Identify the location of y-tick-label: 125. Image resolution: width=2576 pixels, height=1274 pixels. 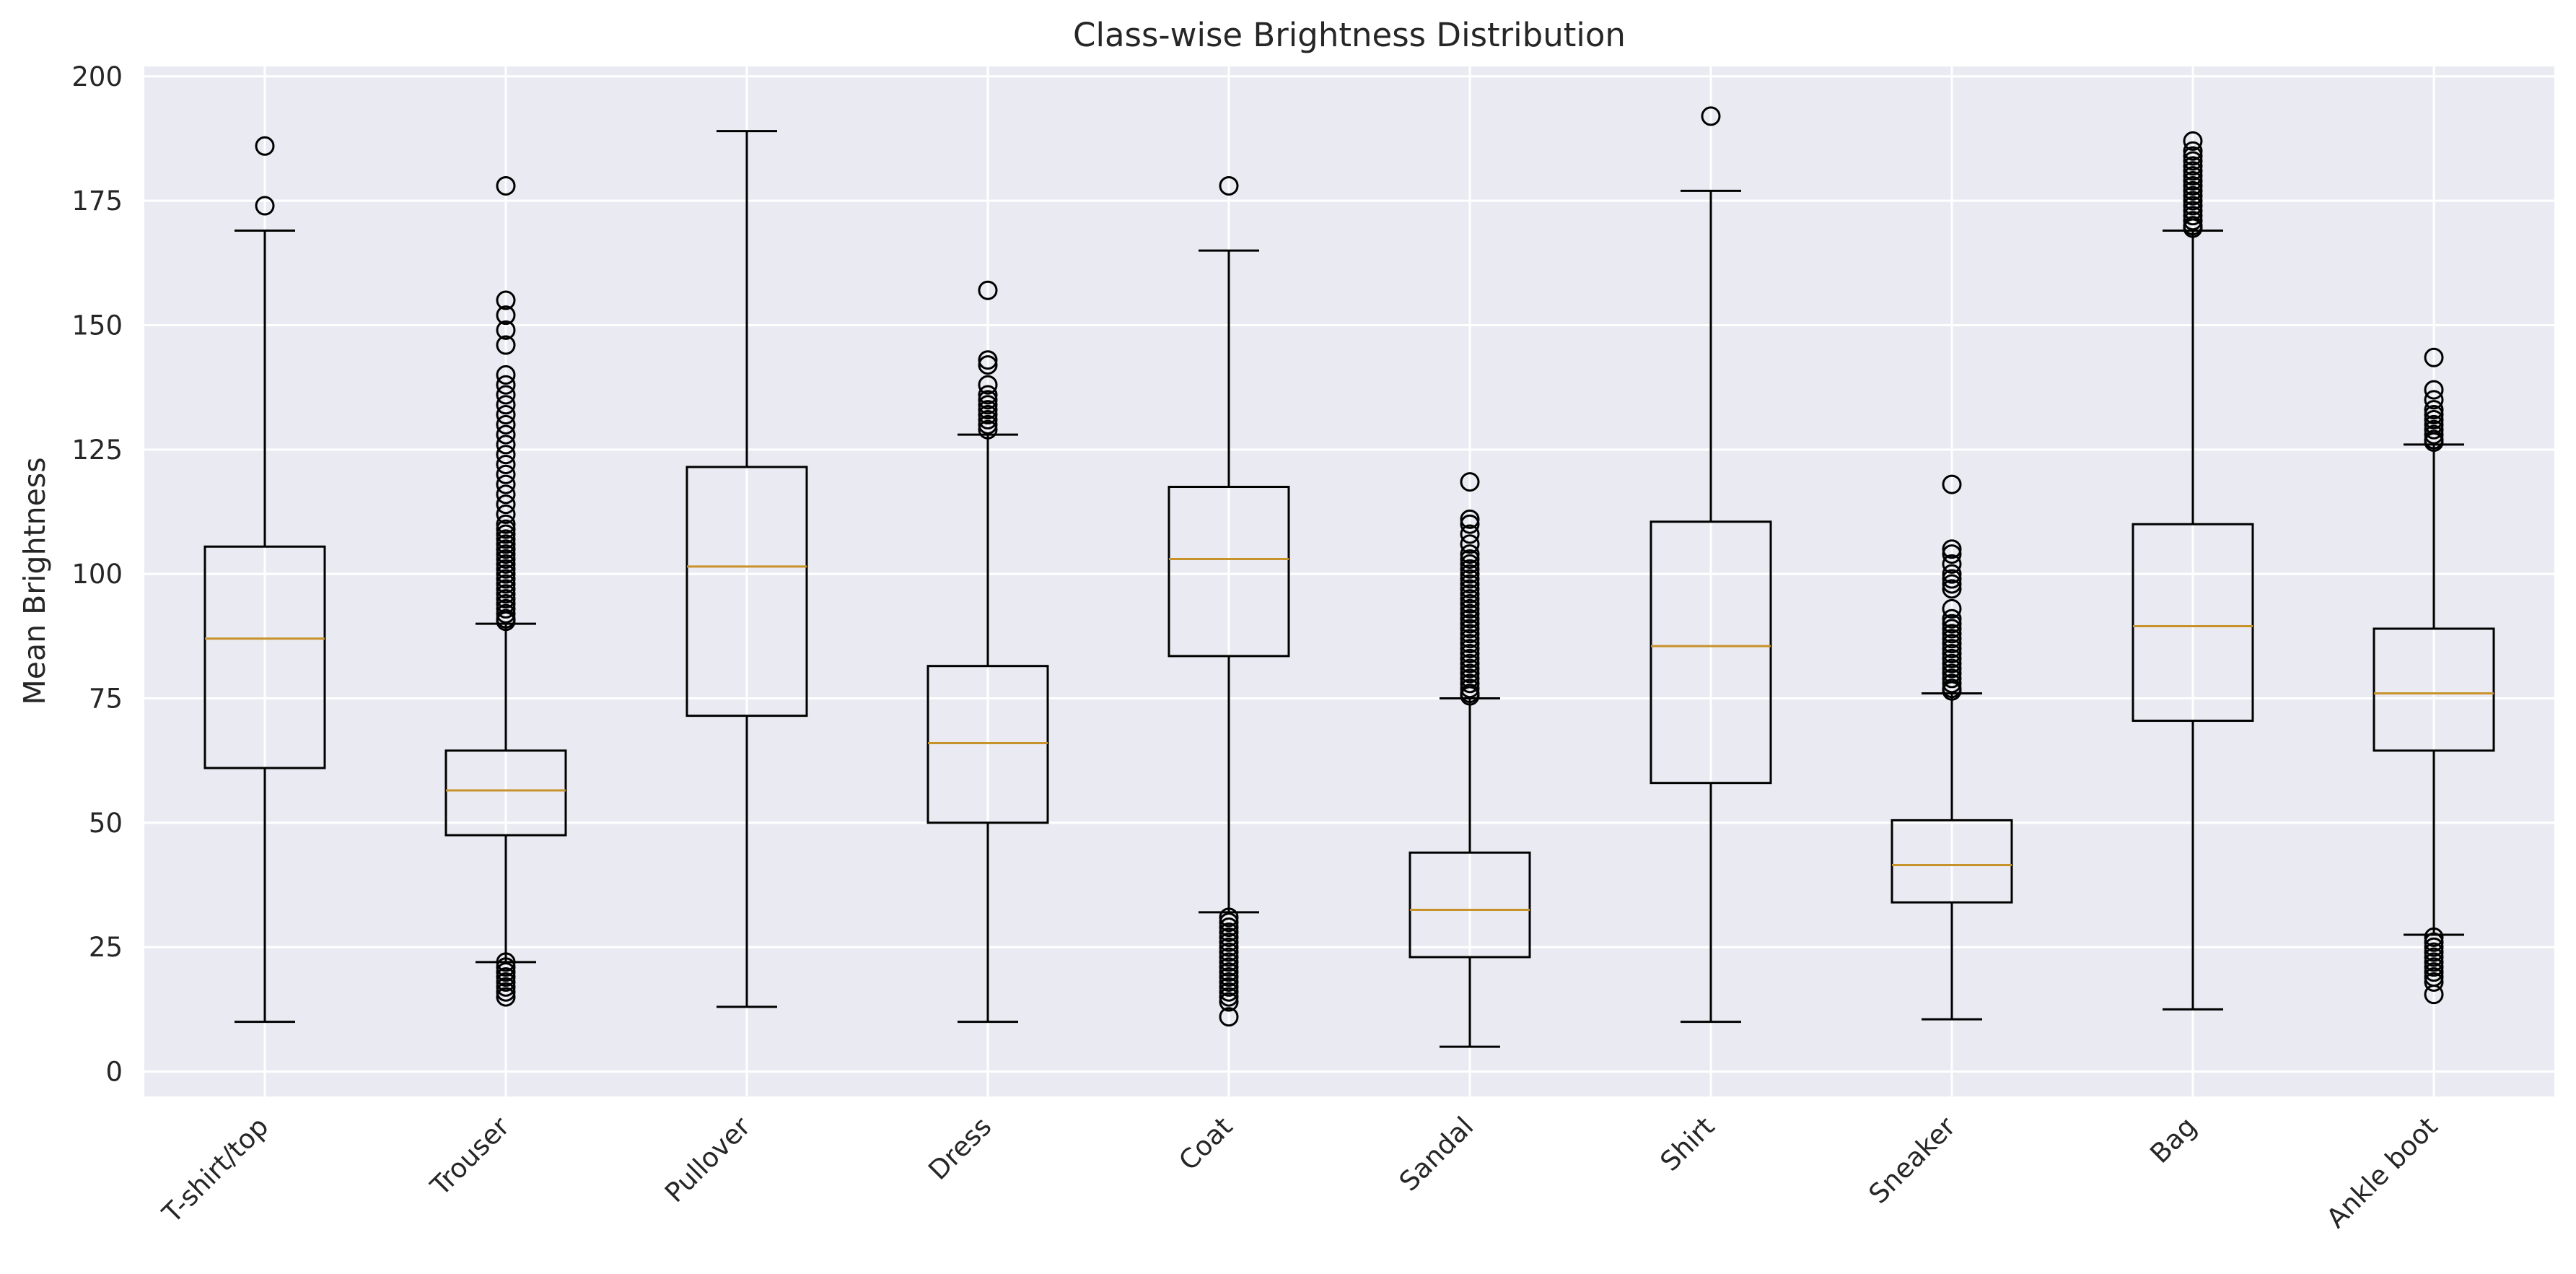
(97, 451).